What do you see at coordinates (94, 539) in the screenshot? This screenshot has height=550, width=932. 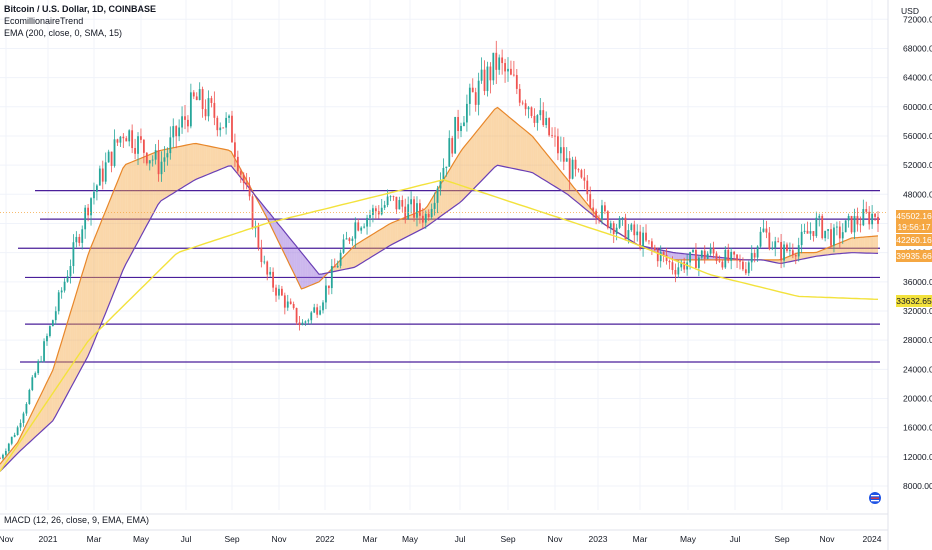 I see `x-tick-label: Mar` at bounding box center [94, 539].